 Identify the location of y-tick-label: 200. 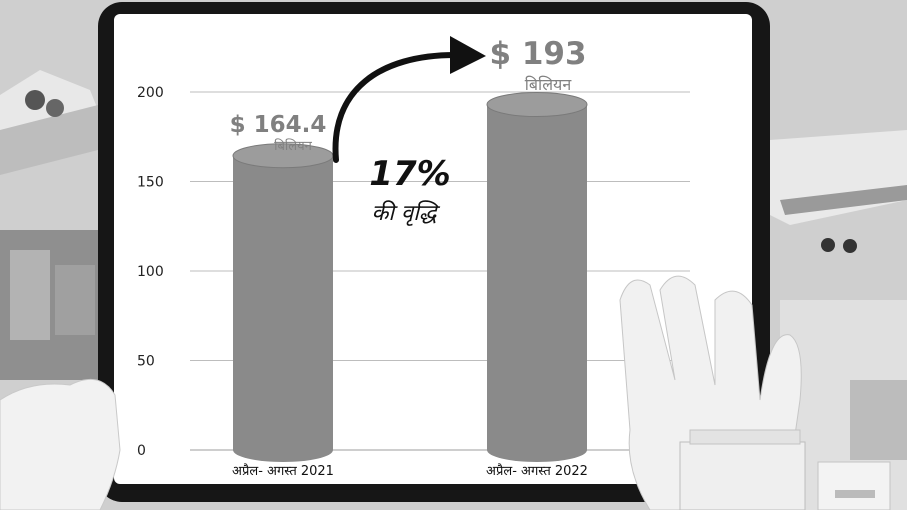
(150, 93).